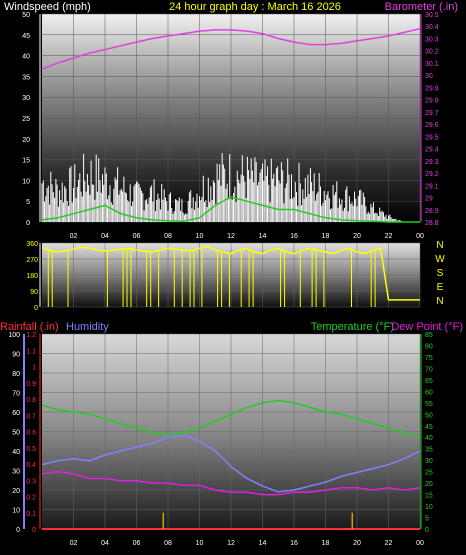 The width and height of the screenshot is (466, 555). Describe the element at coordinates (432, 150) in the screenshot. I see `tick-label-barometer: 29.4` at that location.